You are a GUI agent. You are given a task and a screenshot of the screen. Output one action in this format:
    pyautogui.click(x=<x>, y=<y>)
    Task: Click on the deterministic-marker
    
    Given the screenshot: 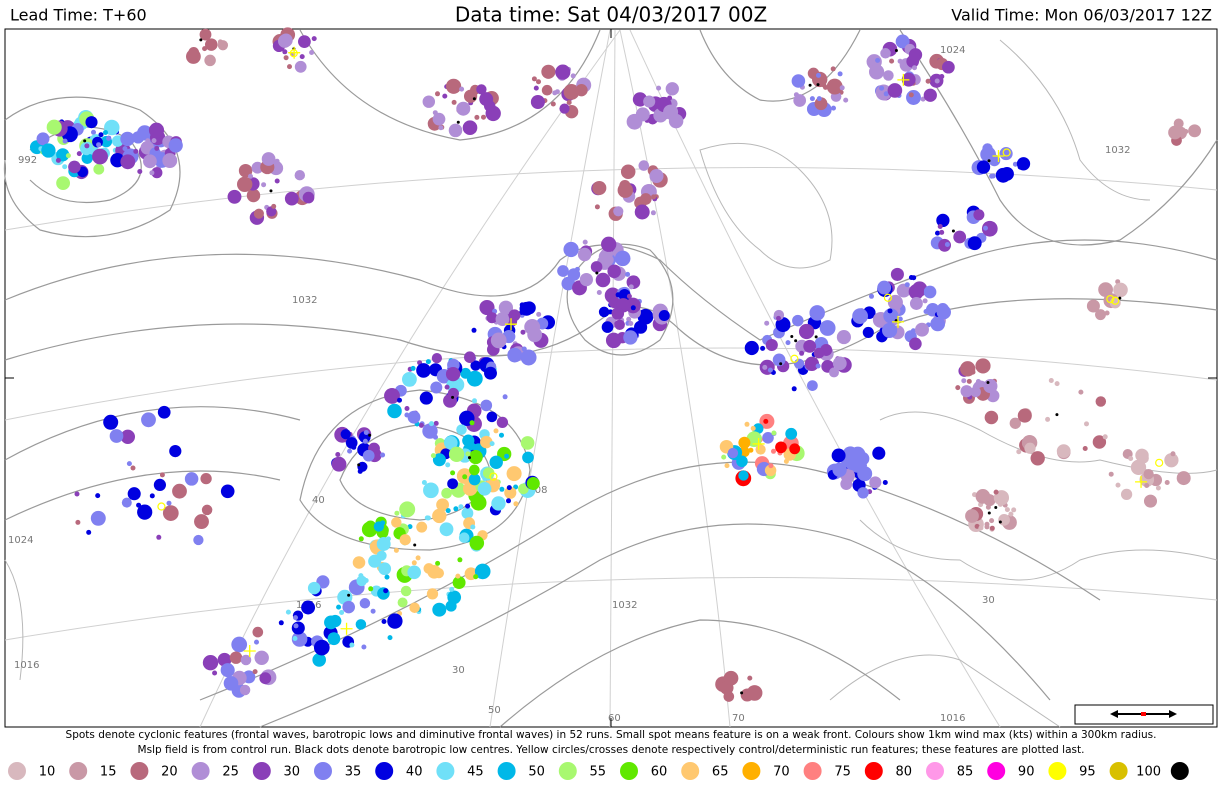 What is the action you would take?
    pyautogui.click(x=249, y=651)
    